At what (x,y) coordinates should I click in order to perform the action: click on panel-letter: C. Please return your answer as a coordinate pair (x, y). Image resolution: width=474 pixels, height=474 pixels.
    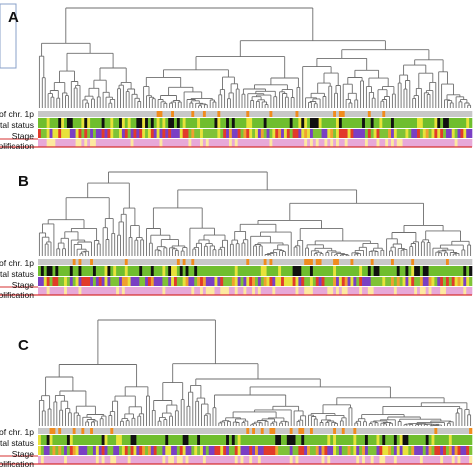
    Looking at the image, I should click on (23, 345).